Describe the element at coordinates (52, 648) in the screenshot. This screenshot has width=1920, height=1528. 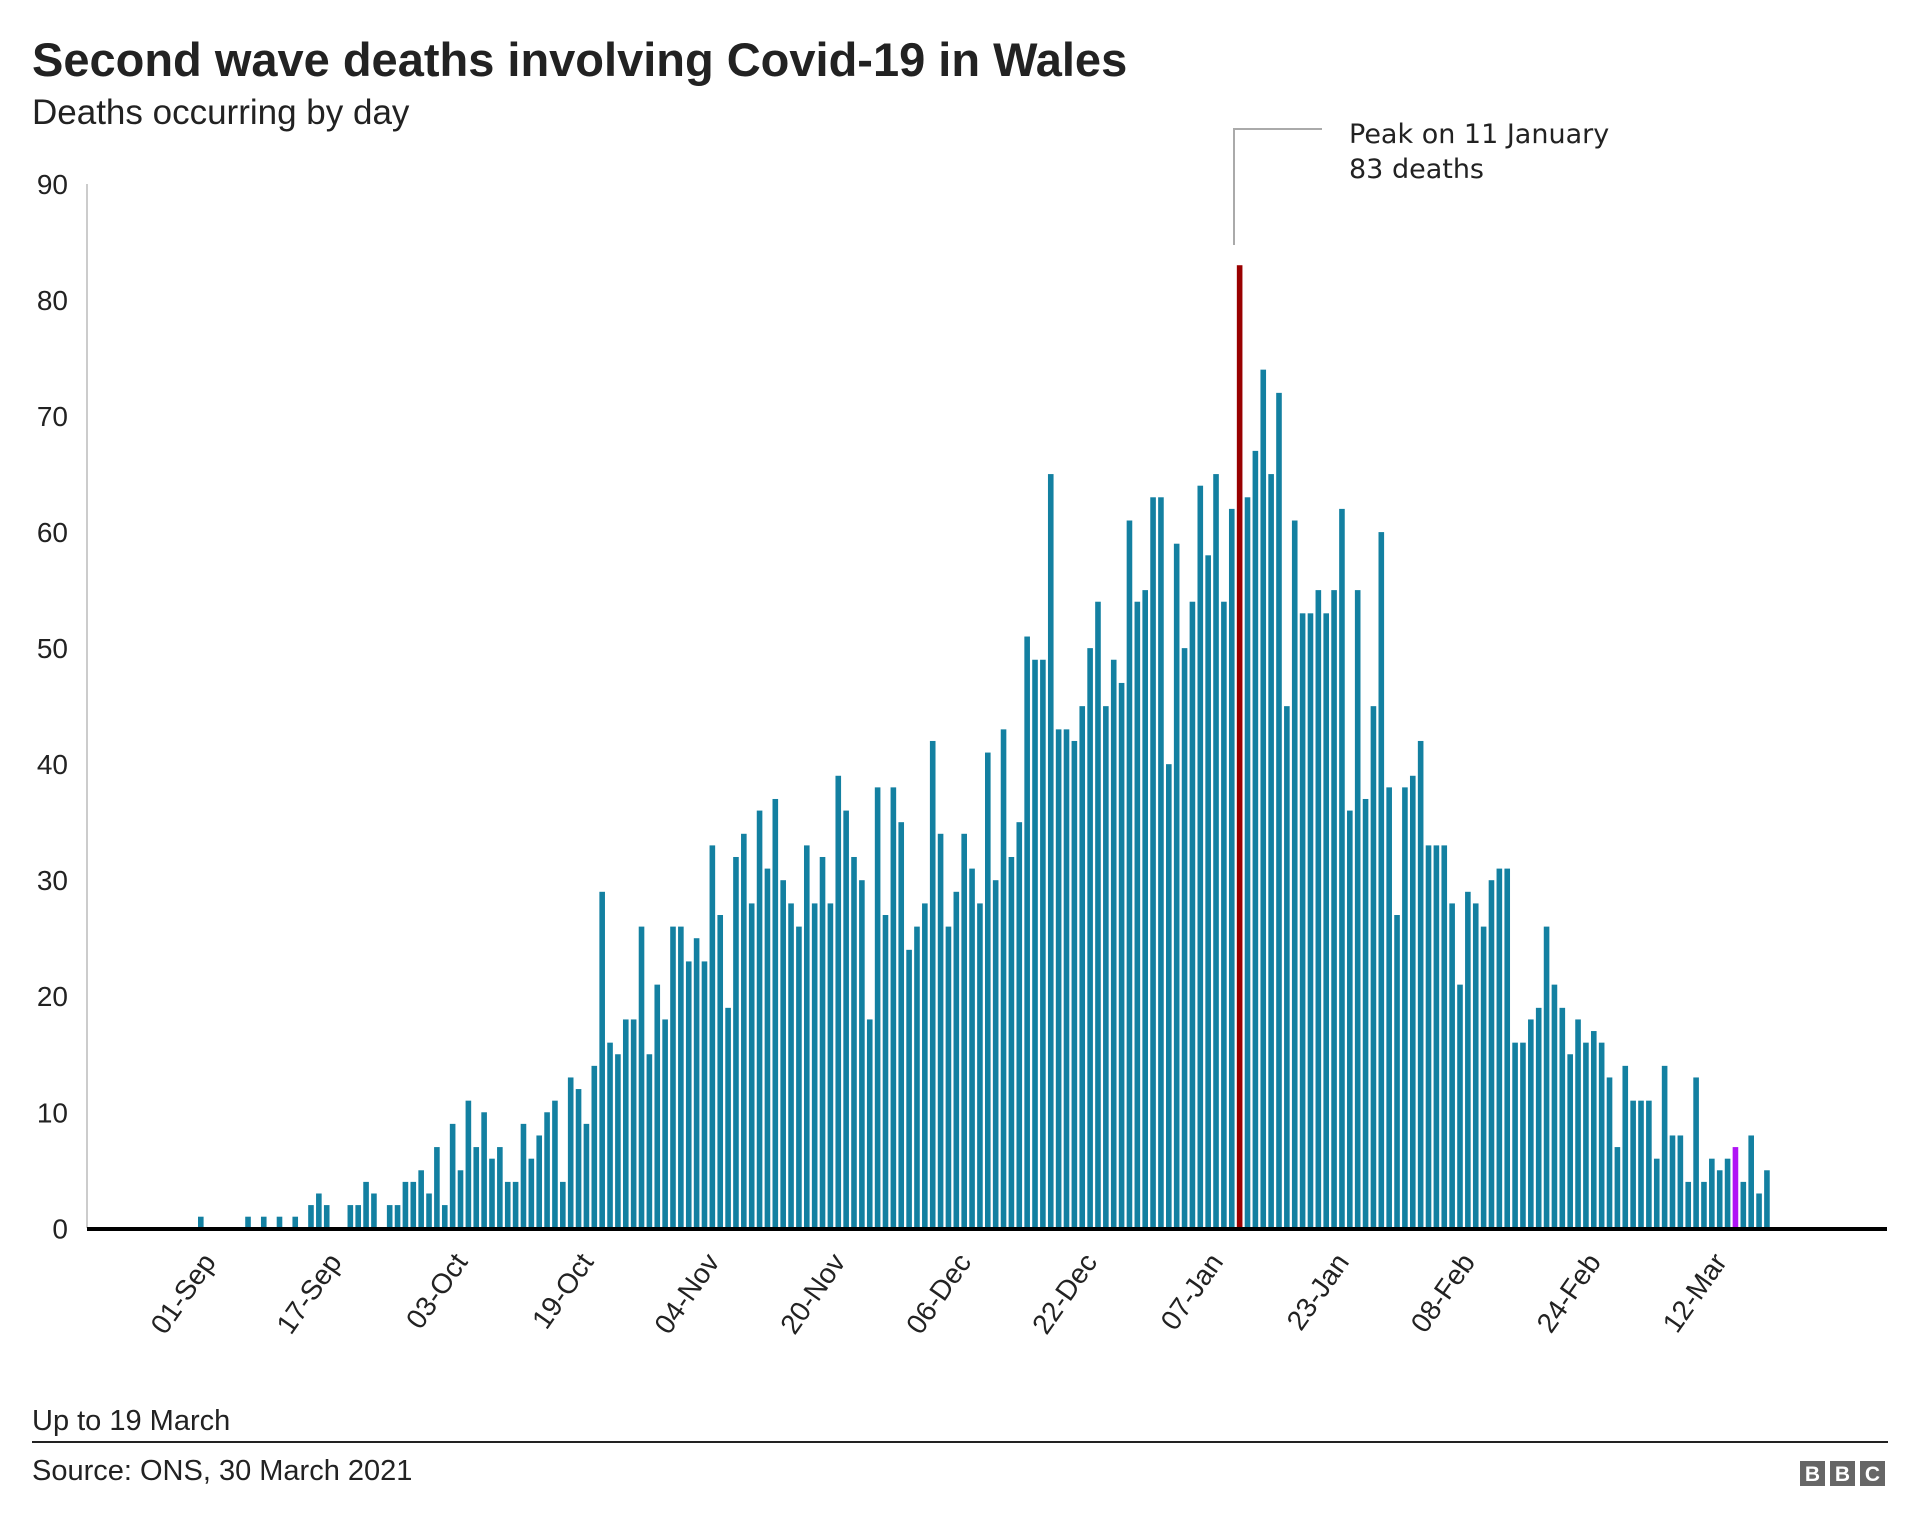
I see `y-tick-label: 50` at that location.